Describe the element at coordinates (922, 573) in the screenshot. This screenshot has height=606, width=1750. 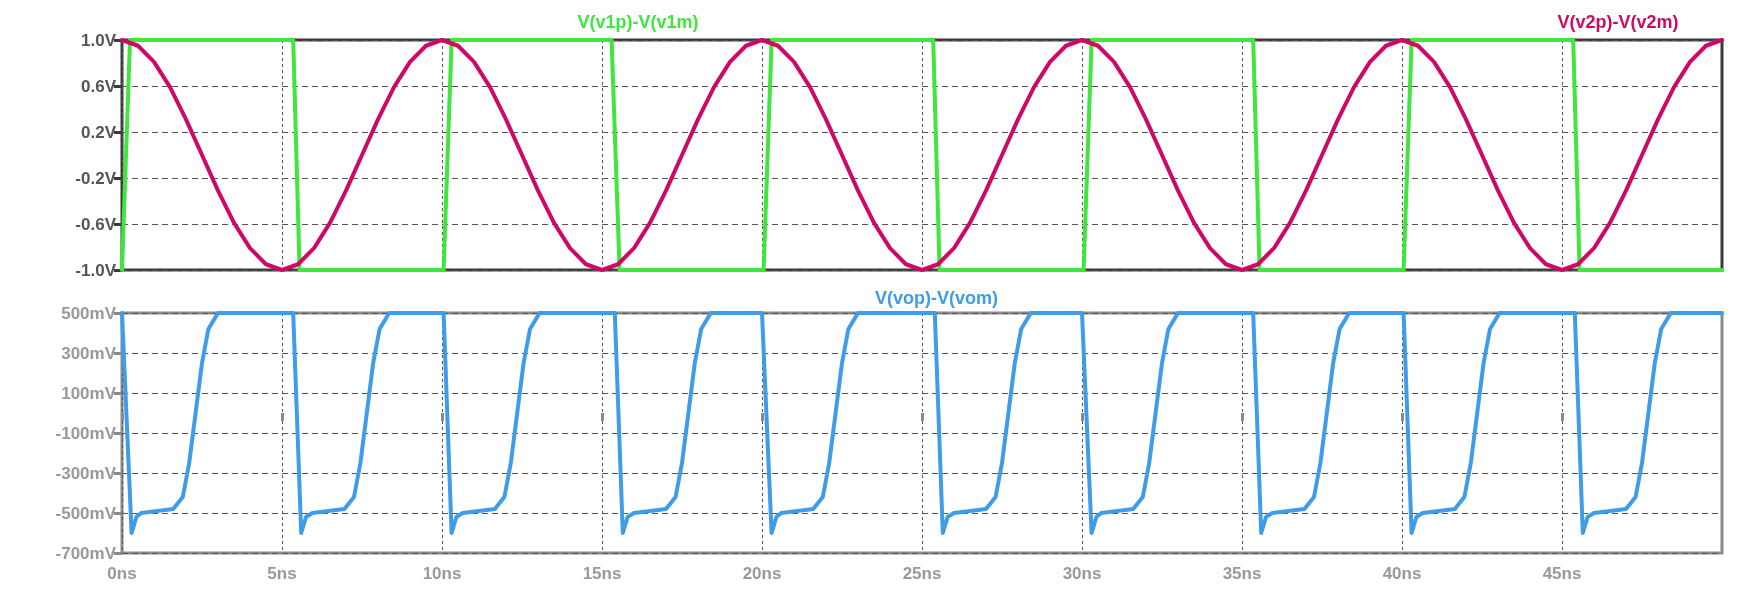
I see `x-tick-label: 25ns` at that location.